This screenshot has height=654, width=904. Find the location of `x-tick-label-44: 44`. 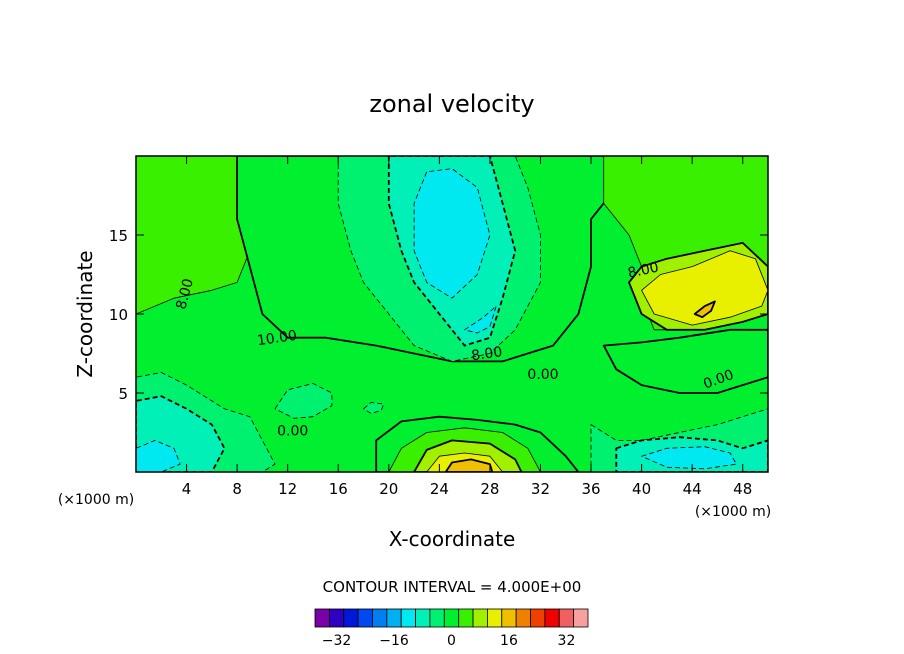

x-tick-label-44: 44 is located at coordinates (692, 489).